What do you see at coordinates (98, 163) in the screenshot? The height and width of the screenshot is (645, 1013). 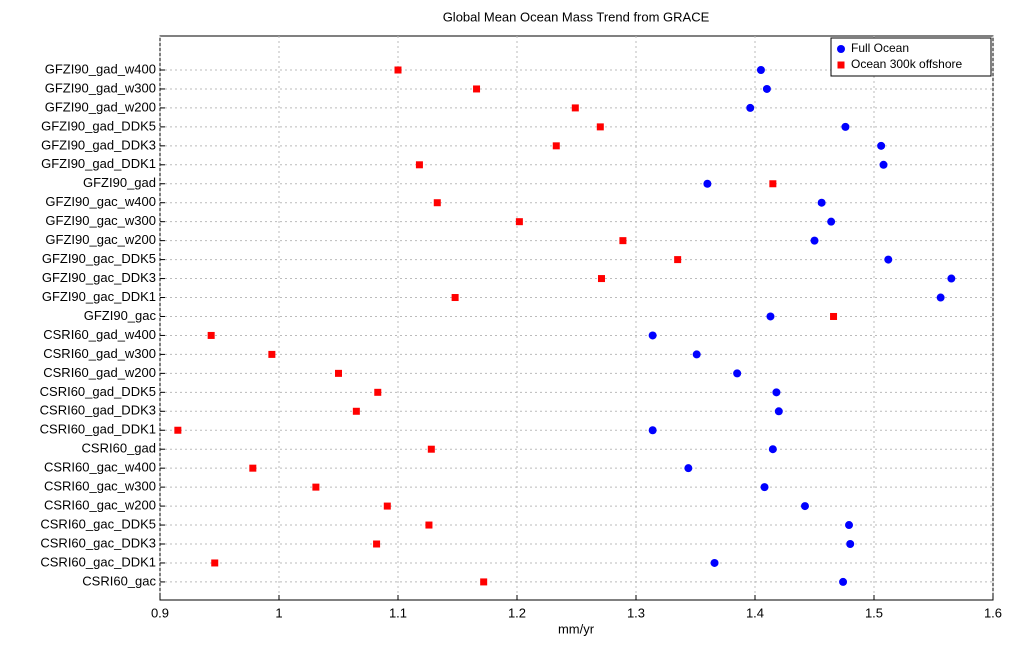 I see `y-tick-label: GFZI90_gad_DDK1` at bounding box center [98, 163].